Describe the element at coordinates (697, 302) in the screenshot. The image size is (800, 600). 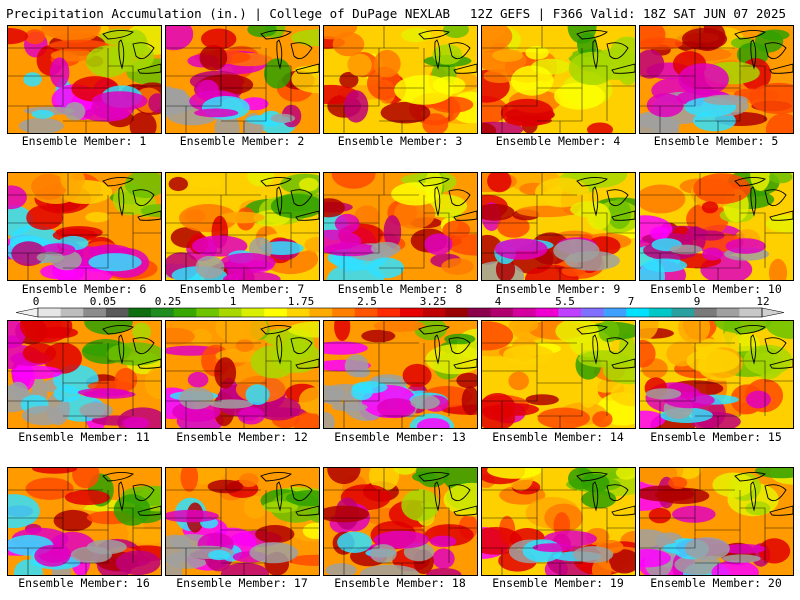
I see `colorbar-tick-label: 9` at that location.